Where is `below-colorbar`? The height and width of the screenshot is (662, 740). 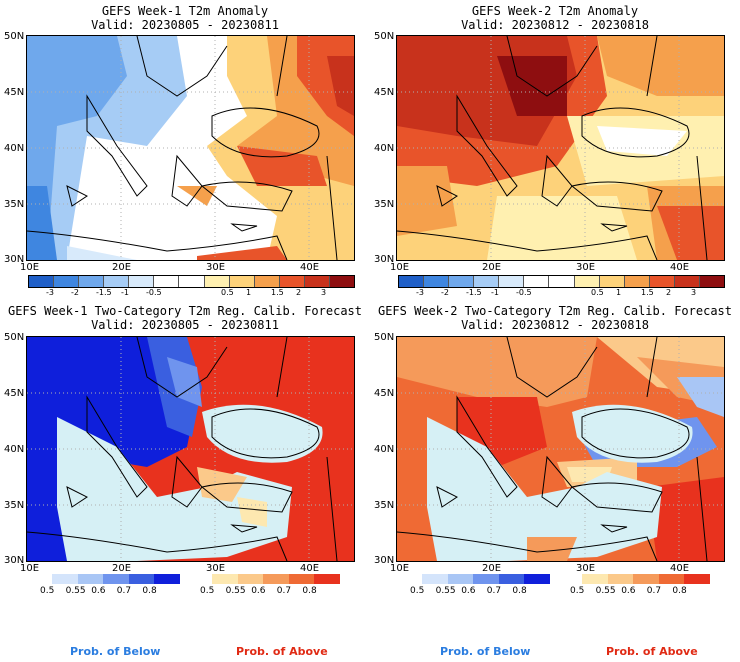 below-colorbar is located at coordinates (486, 579).